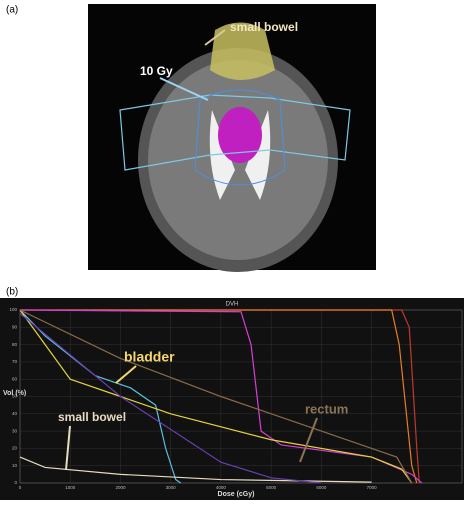 The height and width of the screenshot is (505, 464). What do you see at coordinates (15, 465) in the screenshot?
I see `y-tick-label: 10` at bounding box center [15, 465].